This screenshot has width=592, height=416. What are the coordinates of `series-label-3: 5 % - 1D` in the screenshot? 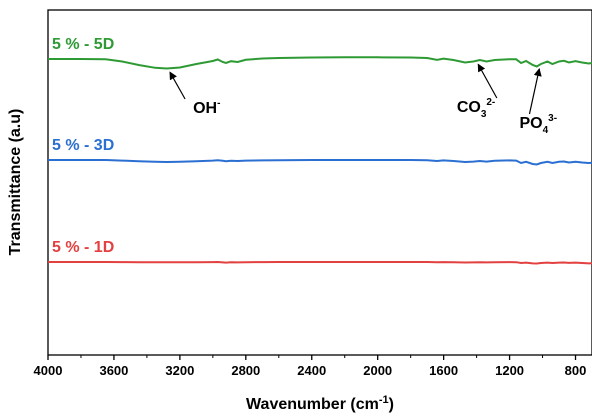 It's located at (83, 247).